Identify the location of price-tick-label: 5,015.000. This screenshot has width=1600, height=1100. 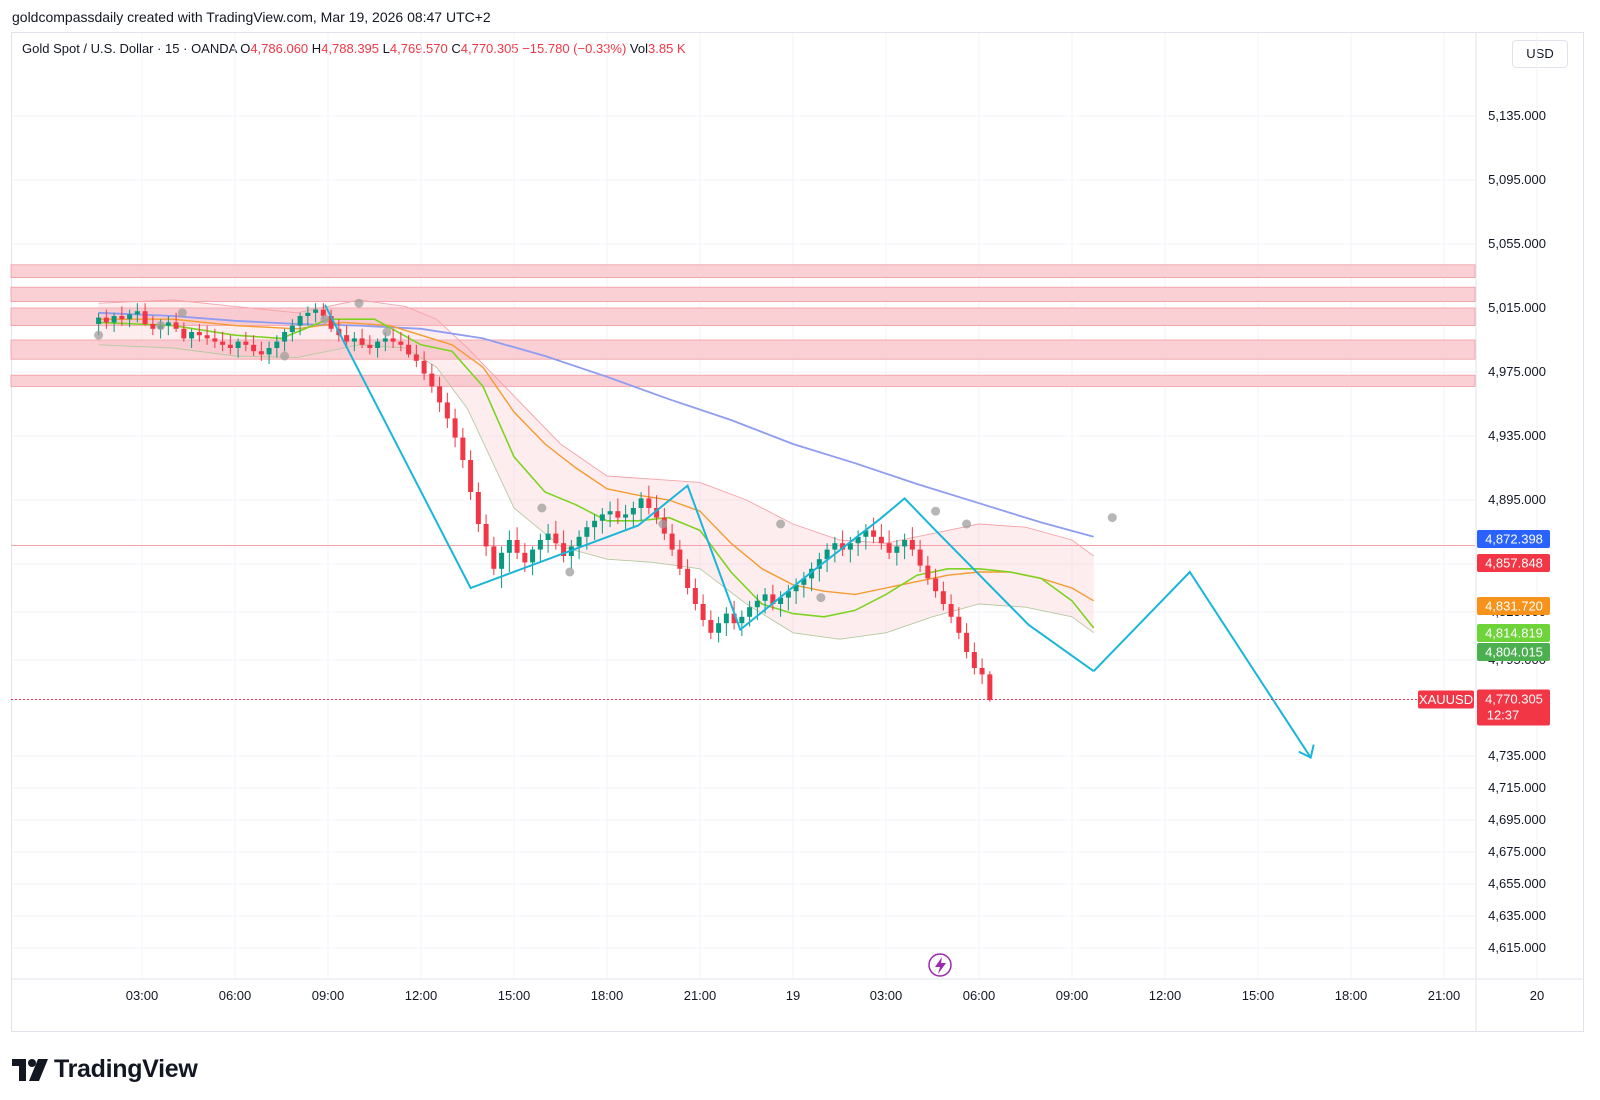
(1517, 307).